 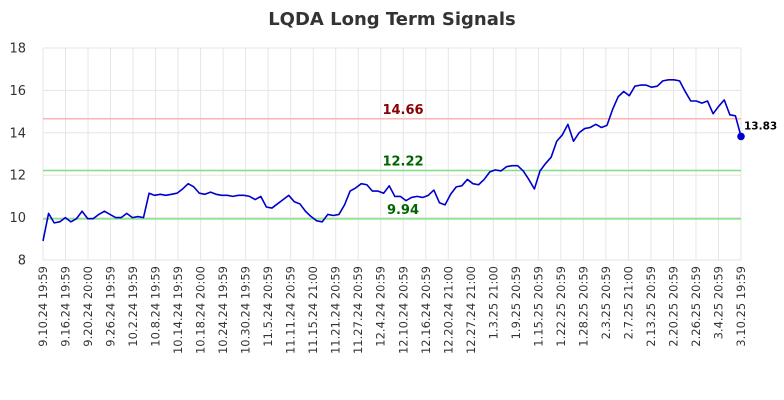 I want to click on x-tick-label: 11.5.24 20:59, so click(x=268, y=306).